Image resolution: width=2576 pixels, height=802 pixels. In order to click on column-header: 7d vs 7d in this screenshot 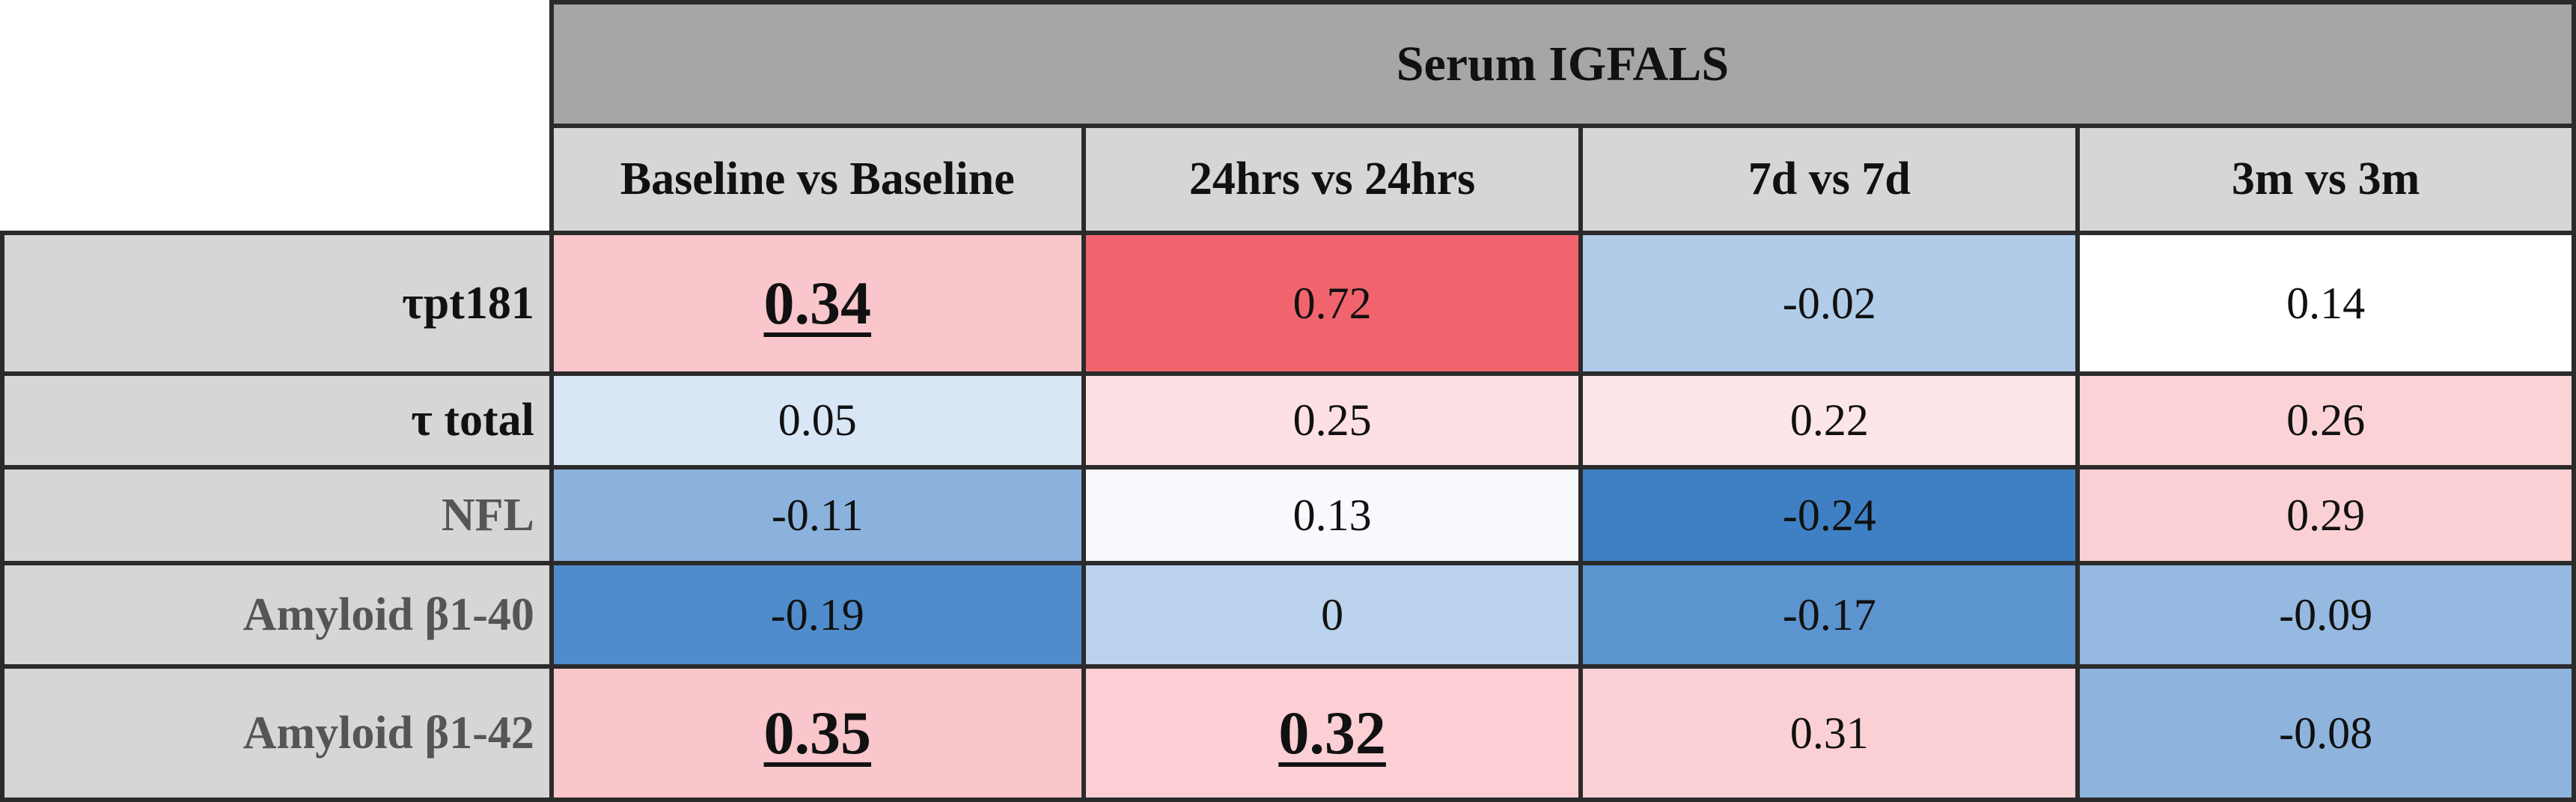, I will do `click(1829, 179)`.